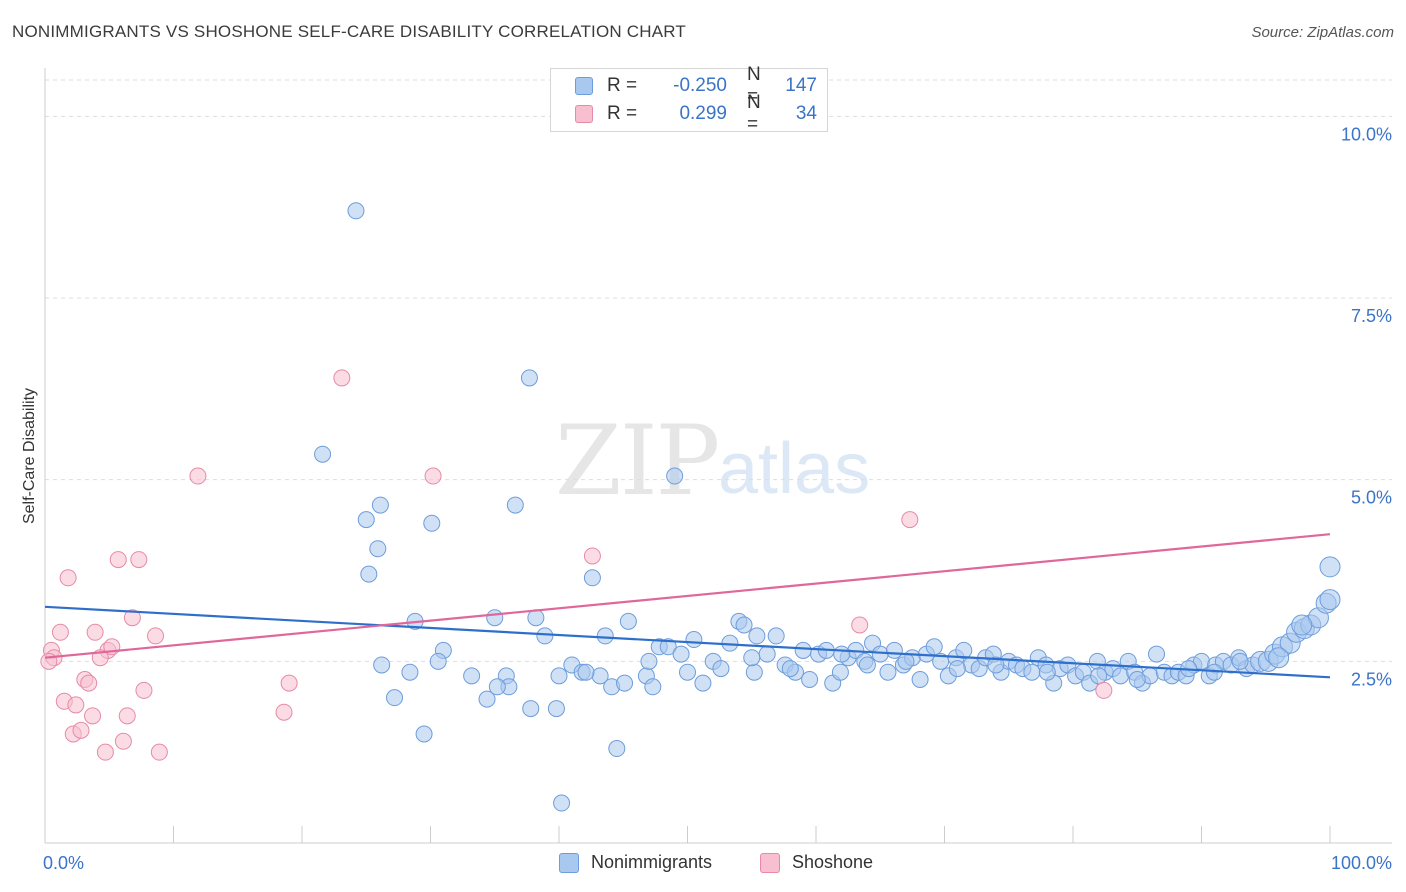 This screenshot has width=1406, height=892. What do you see at coordinates (1371, 679) in the screenshot?
I see `y-tick-label: 2.5%` at bounding box center [1371, 679].